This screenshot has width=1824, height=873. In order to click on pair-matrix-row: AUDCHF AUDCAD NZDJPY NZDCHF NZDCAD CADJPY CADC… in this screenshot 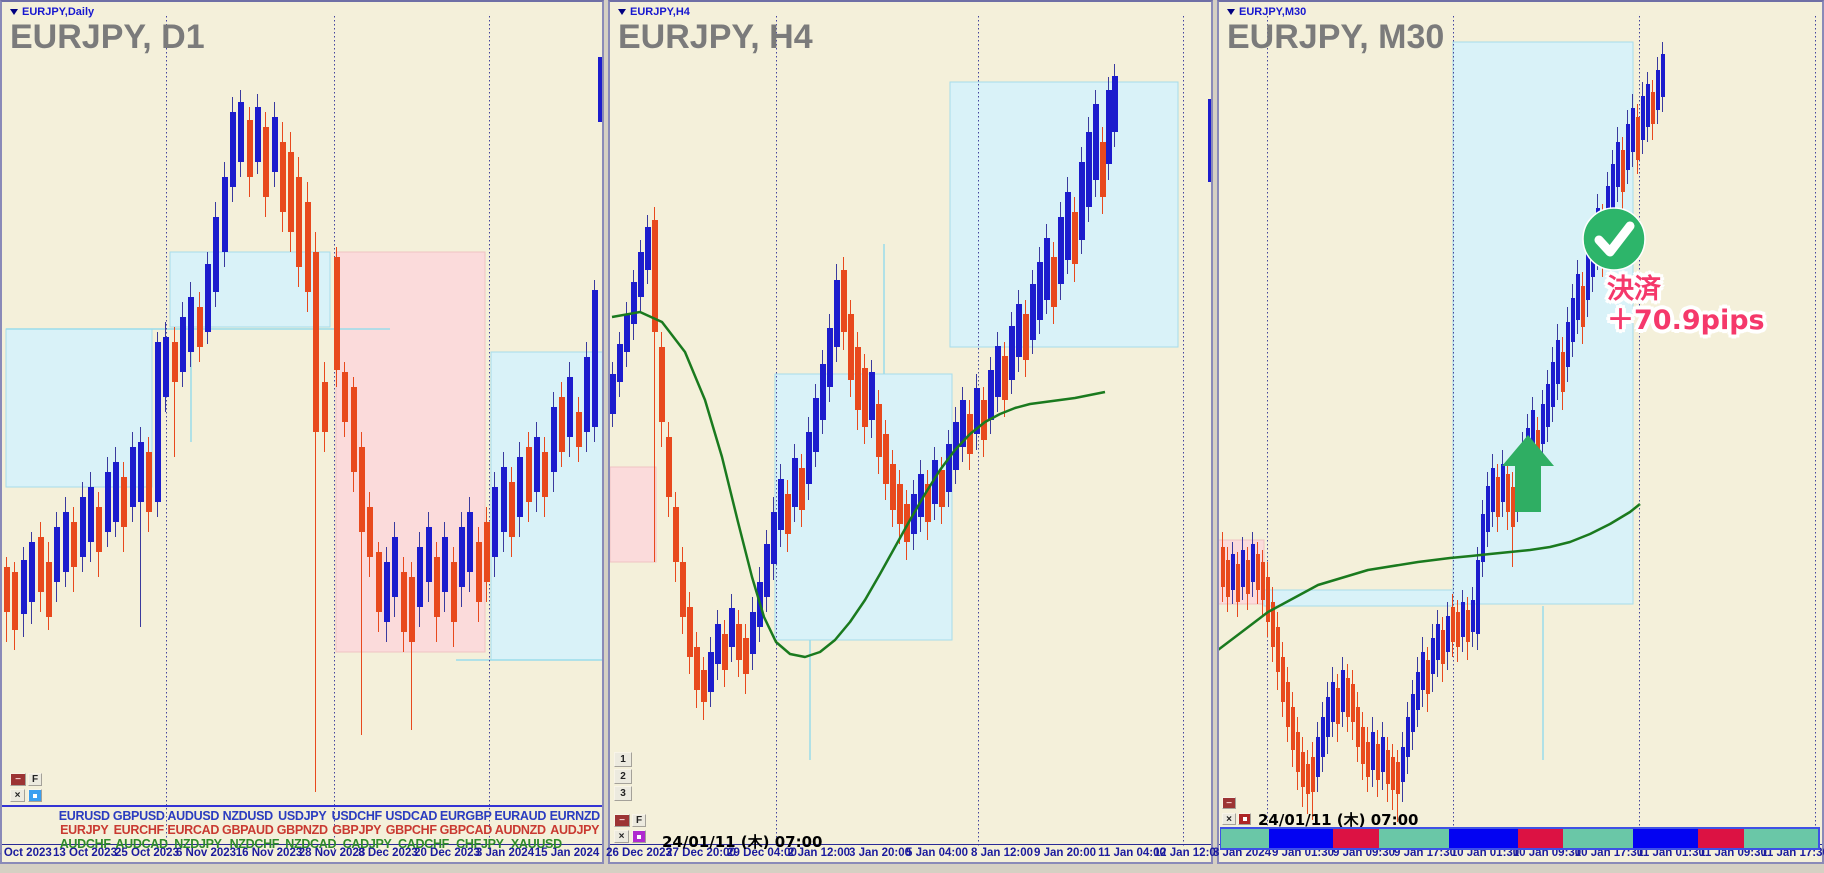, I will do `click(329, 844)`.